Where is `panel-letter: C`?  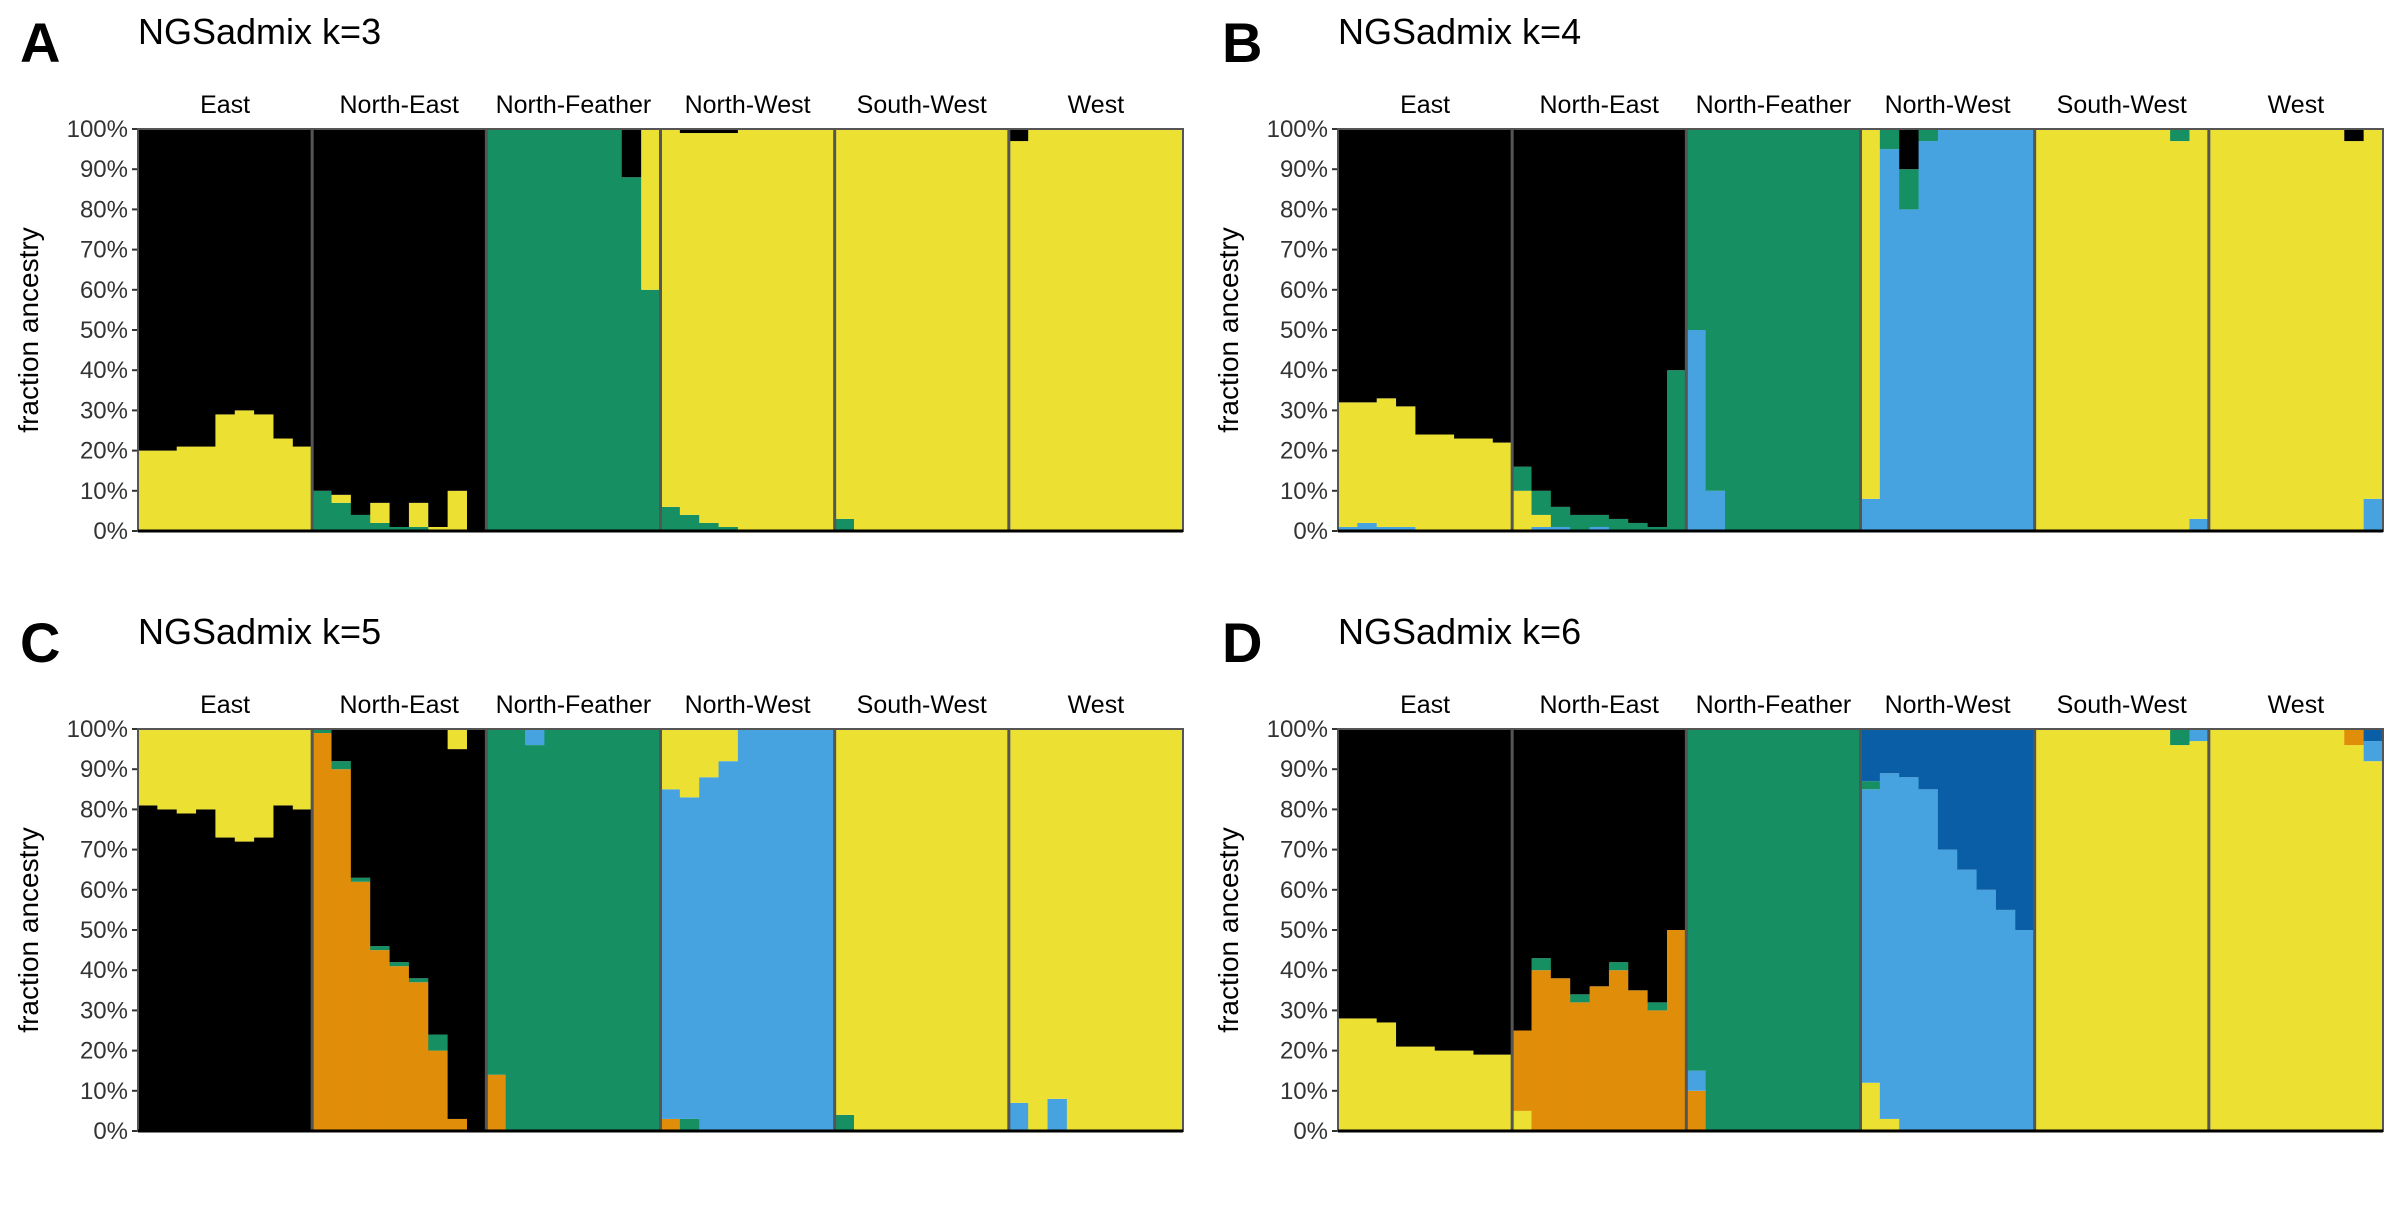 panel-letter: C is located at coordinates (40, 642).